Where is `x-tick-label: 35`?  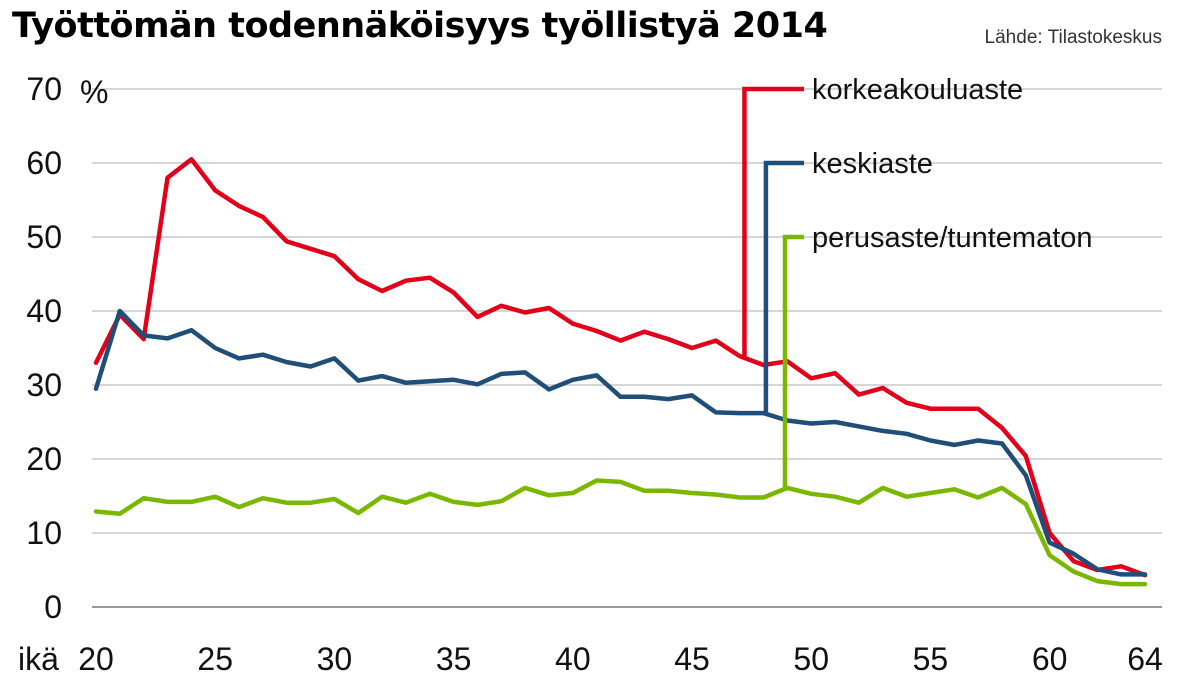 x-tick-label: 35 is located at coordinates (454, 657).